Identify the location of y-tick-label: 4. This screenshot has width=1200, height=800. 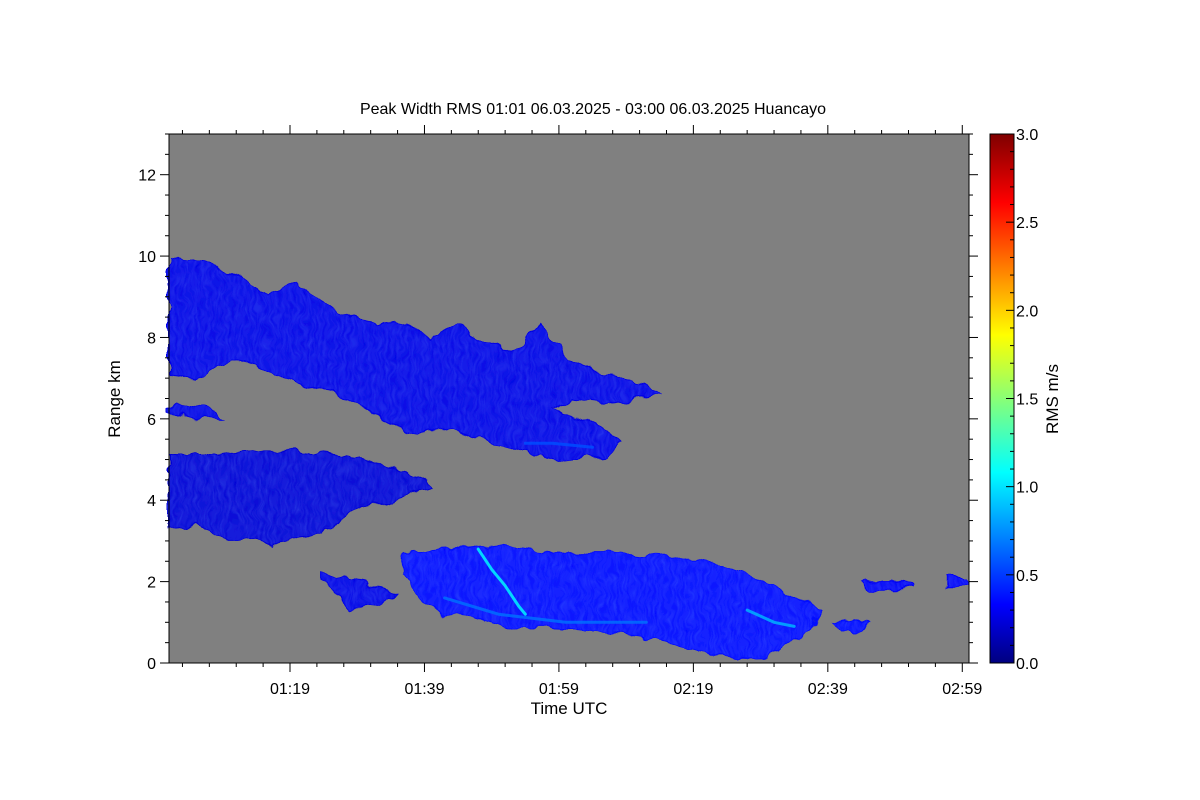
(151, 501).